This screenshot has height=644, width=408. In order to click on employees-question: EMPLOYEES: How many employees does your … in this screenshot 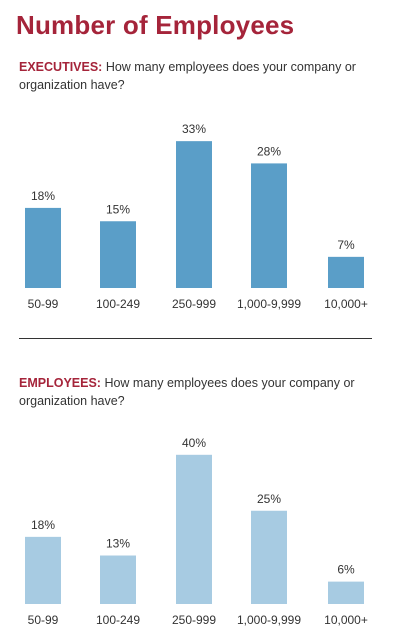, I will do `click(199, 392)`.